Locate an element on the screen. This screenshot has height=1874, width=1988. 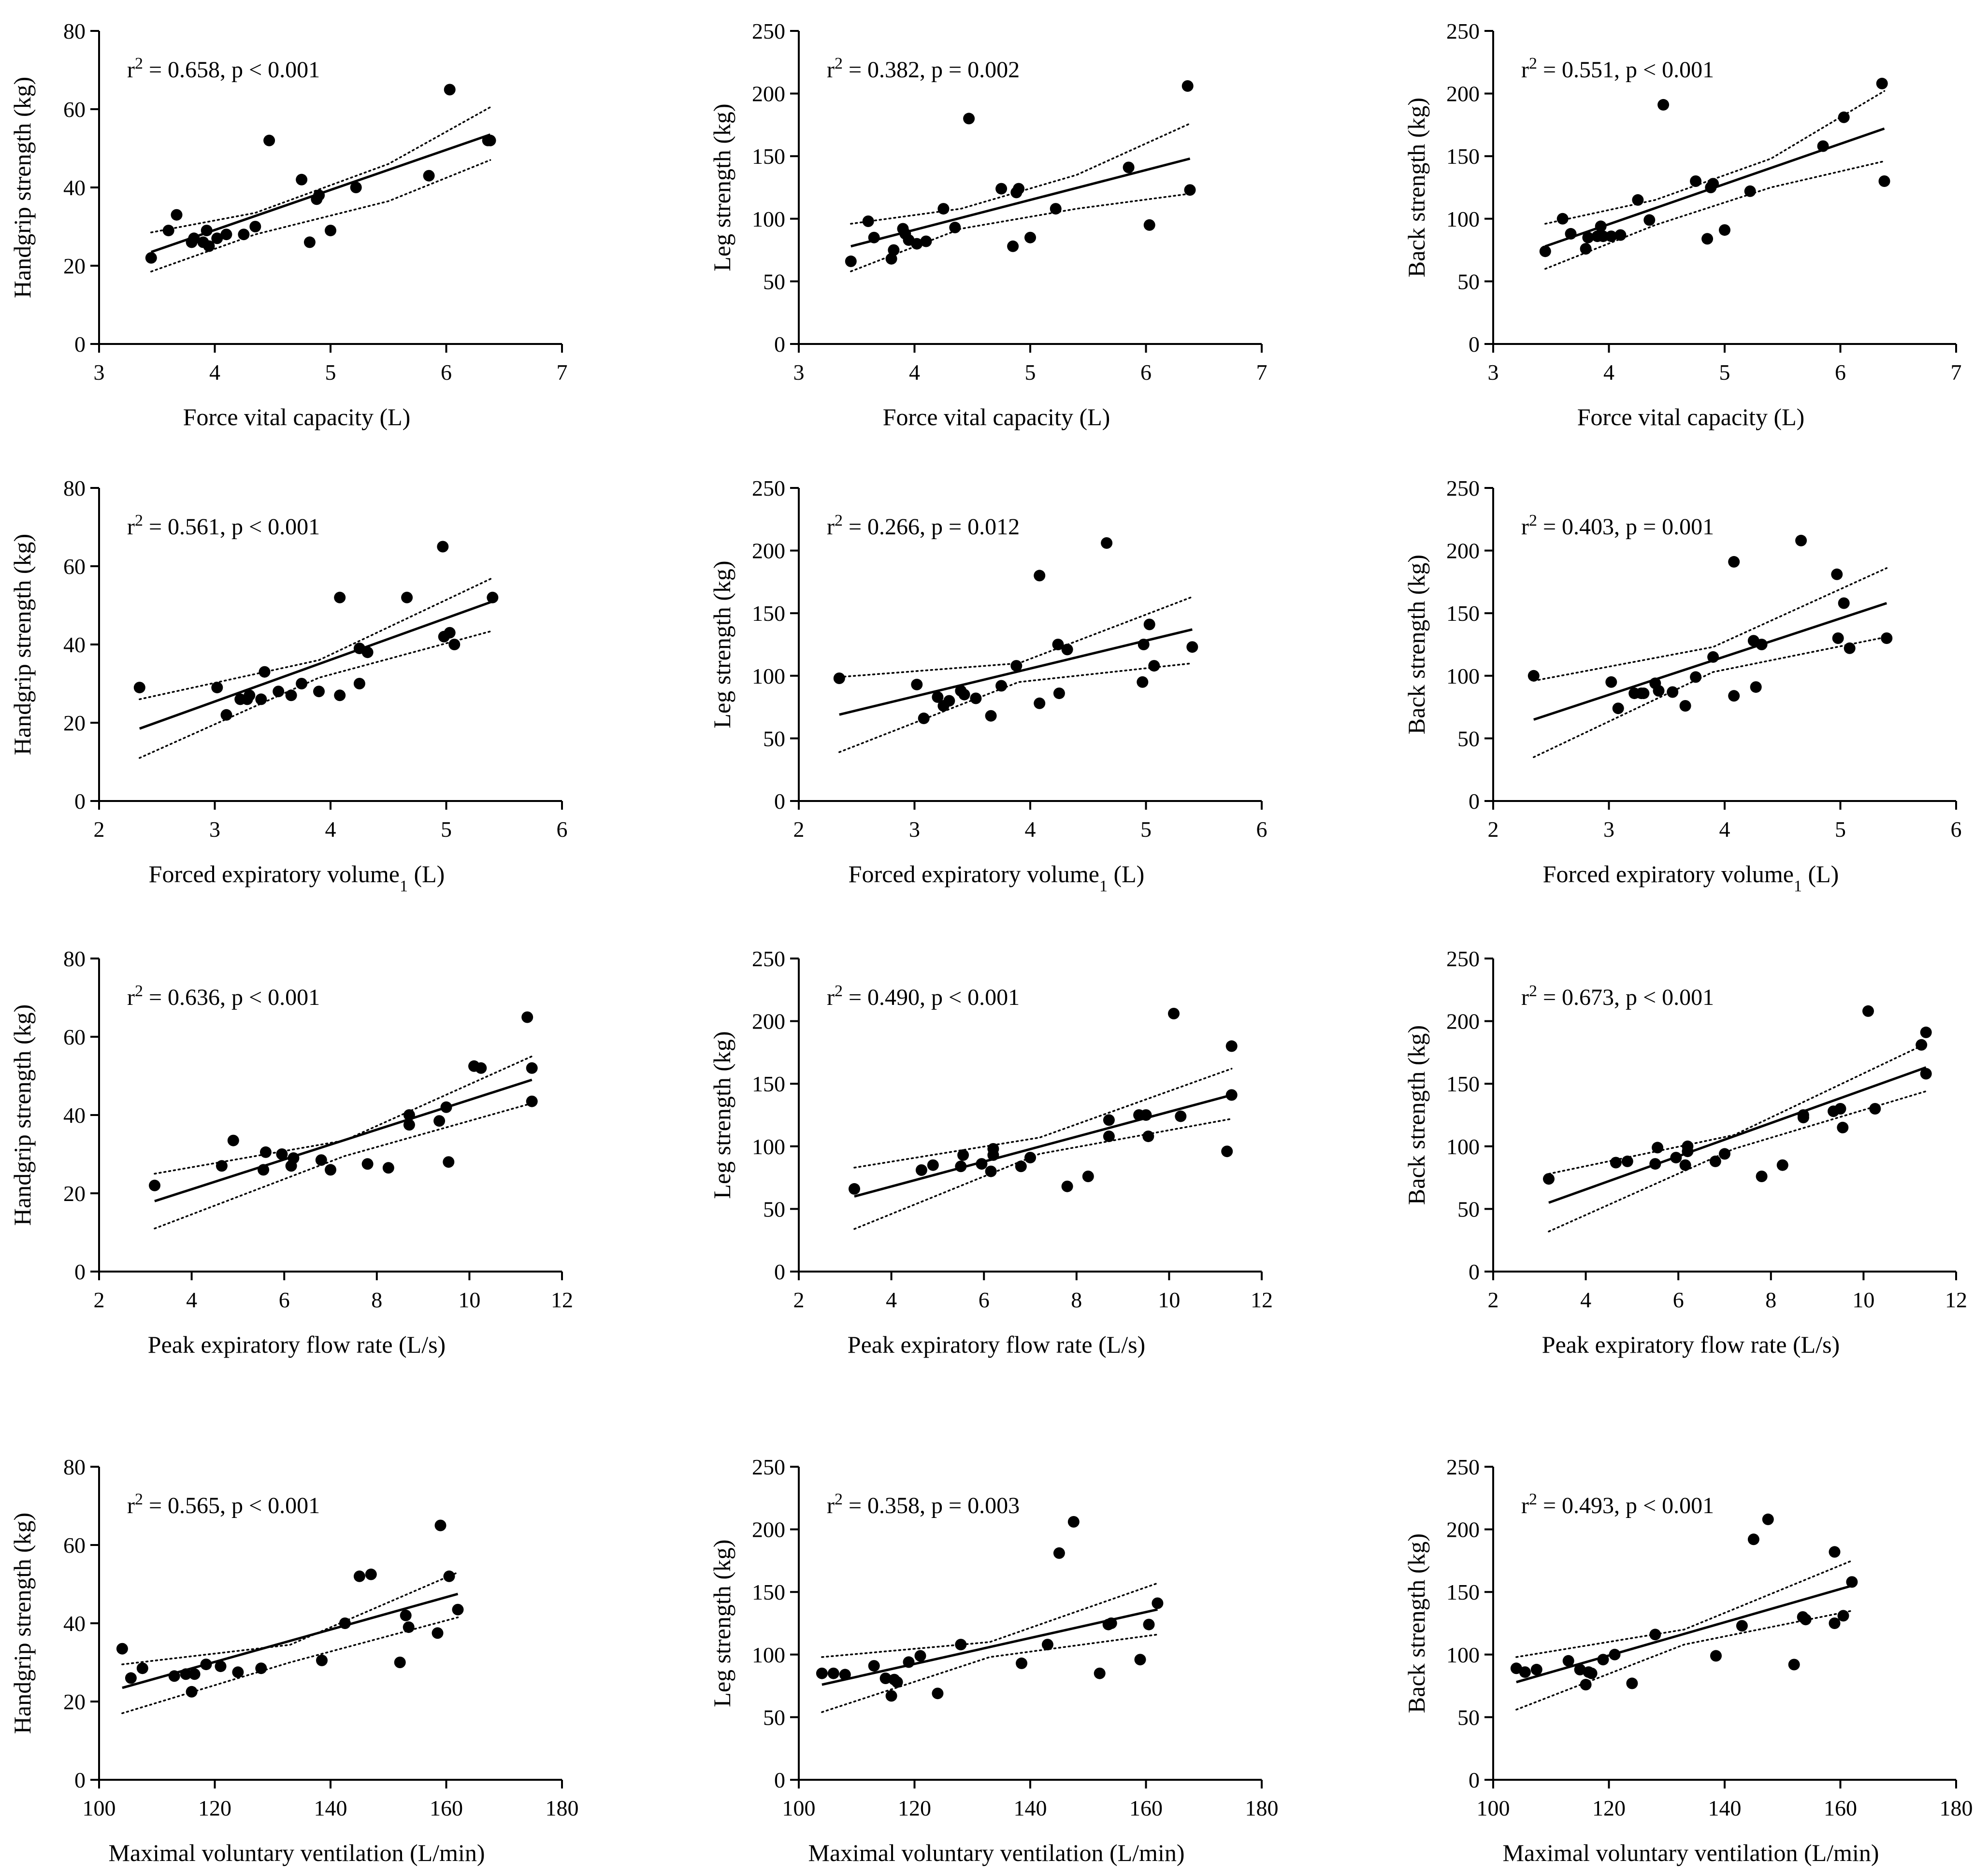
y-tick-label: 150 is located at coordinates (769, 156).